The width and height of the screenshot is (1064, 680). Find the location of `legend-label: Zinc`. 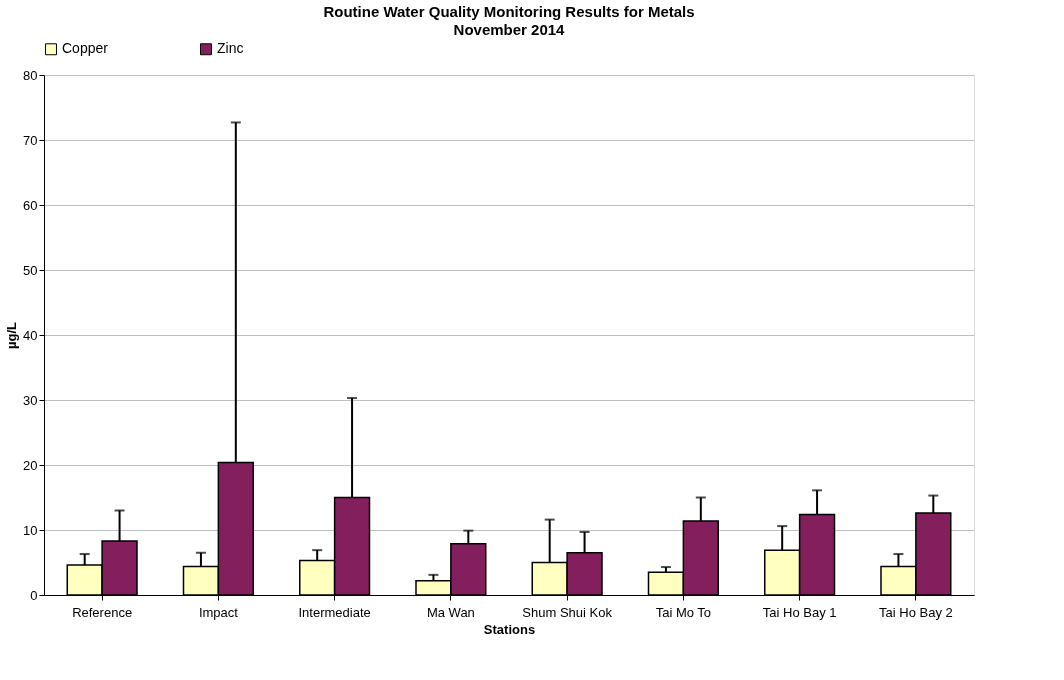

legend-label: Zinc is located at coordinates (230, 48).